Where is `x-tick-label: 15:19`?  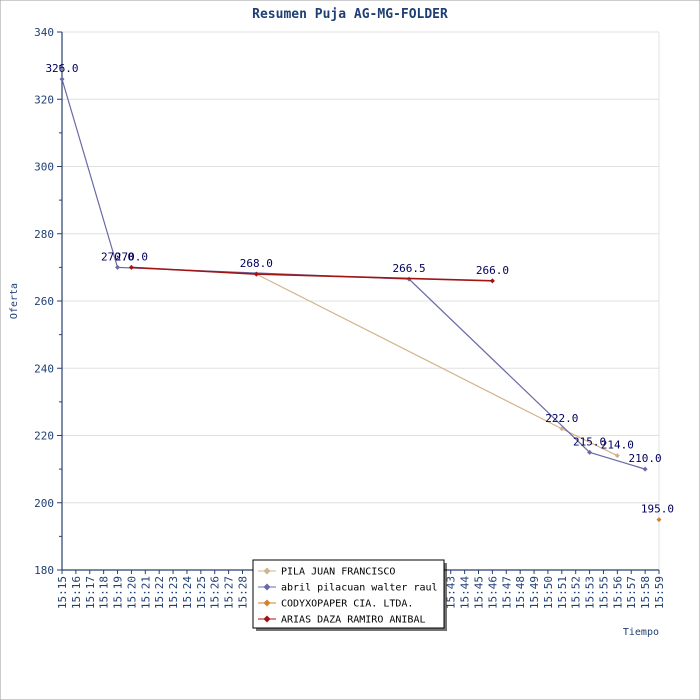 x-tick-label: 15:19 is located at coordinates (118, 592).